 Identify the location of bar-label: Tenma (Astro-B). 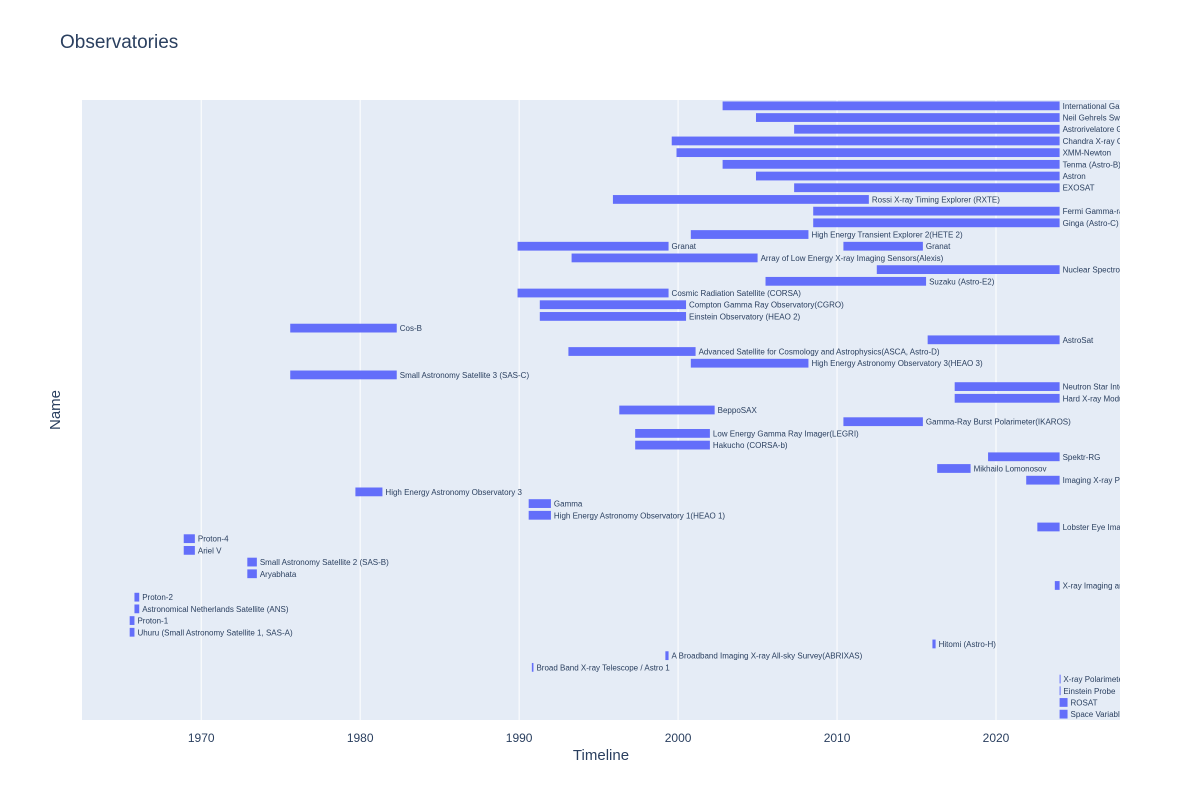
(1092, 164).